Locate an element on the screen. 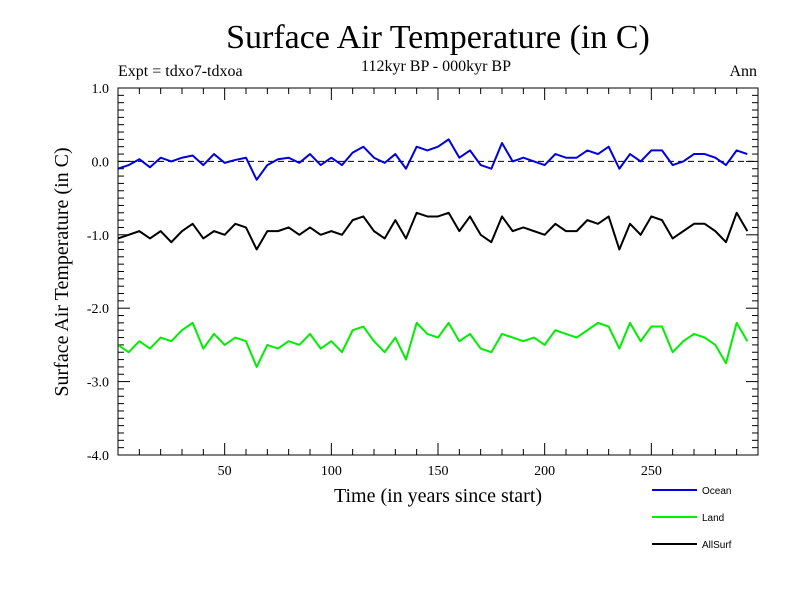 The height and width of the screenshot is (600, 800). chart-title: Surface Air Temperature (in C) is located at coordinates (438, 37).